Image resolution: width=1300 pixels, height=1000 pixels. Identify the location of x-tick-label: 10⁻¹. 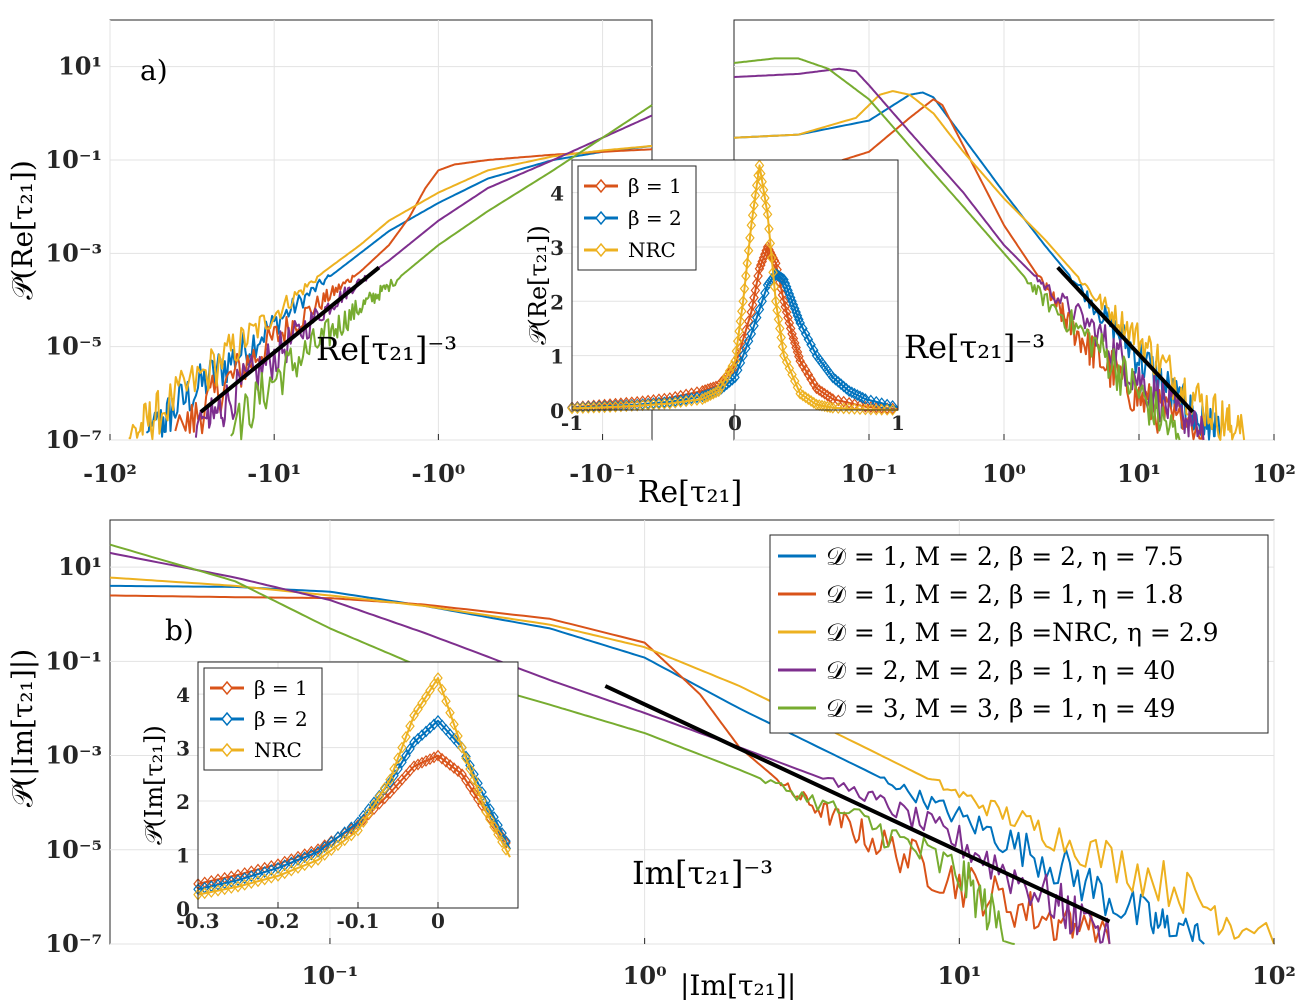
(330, 975).